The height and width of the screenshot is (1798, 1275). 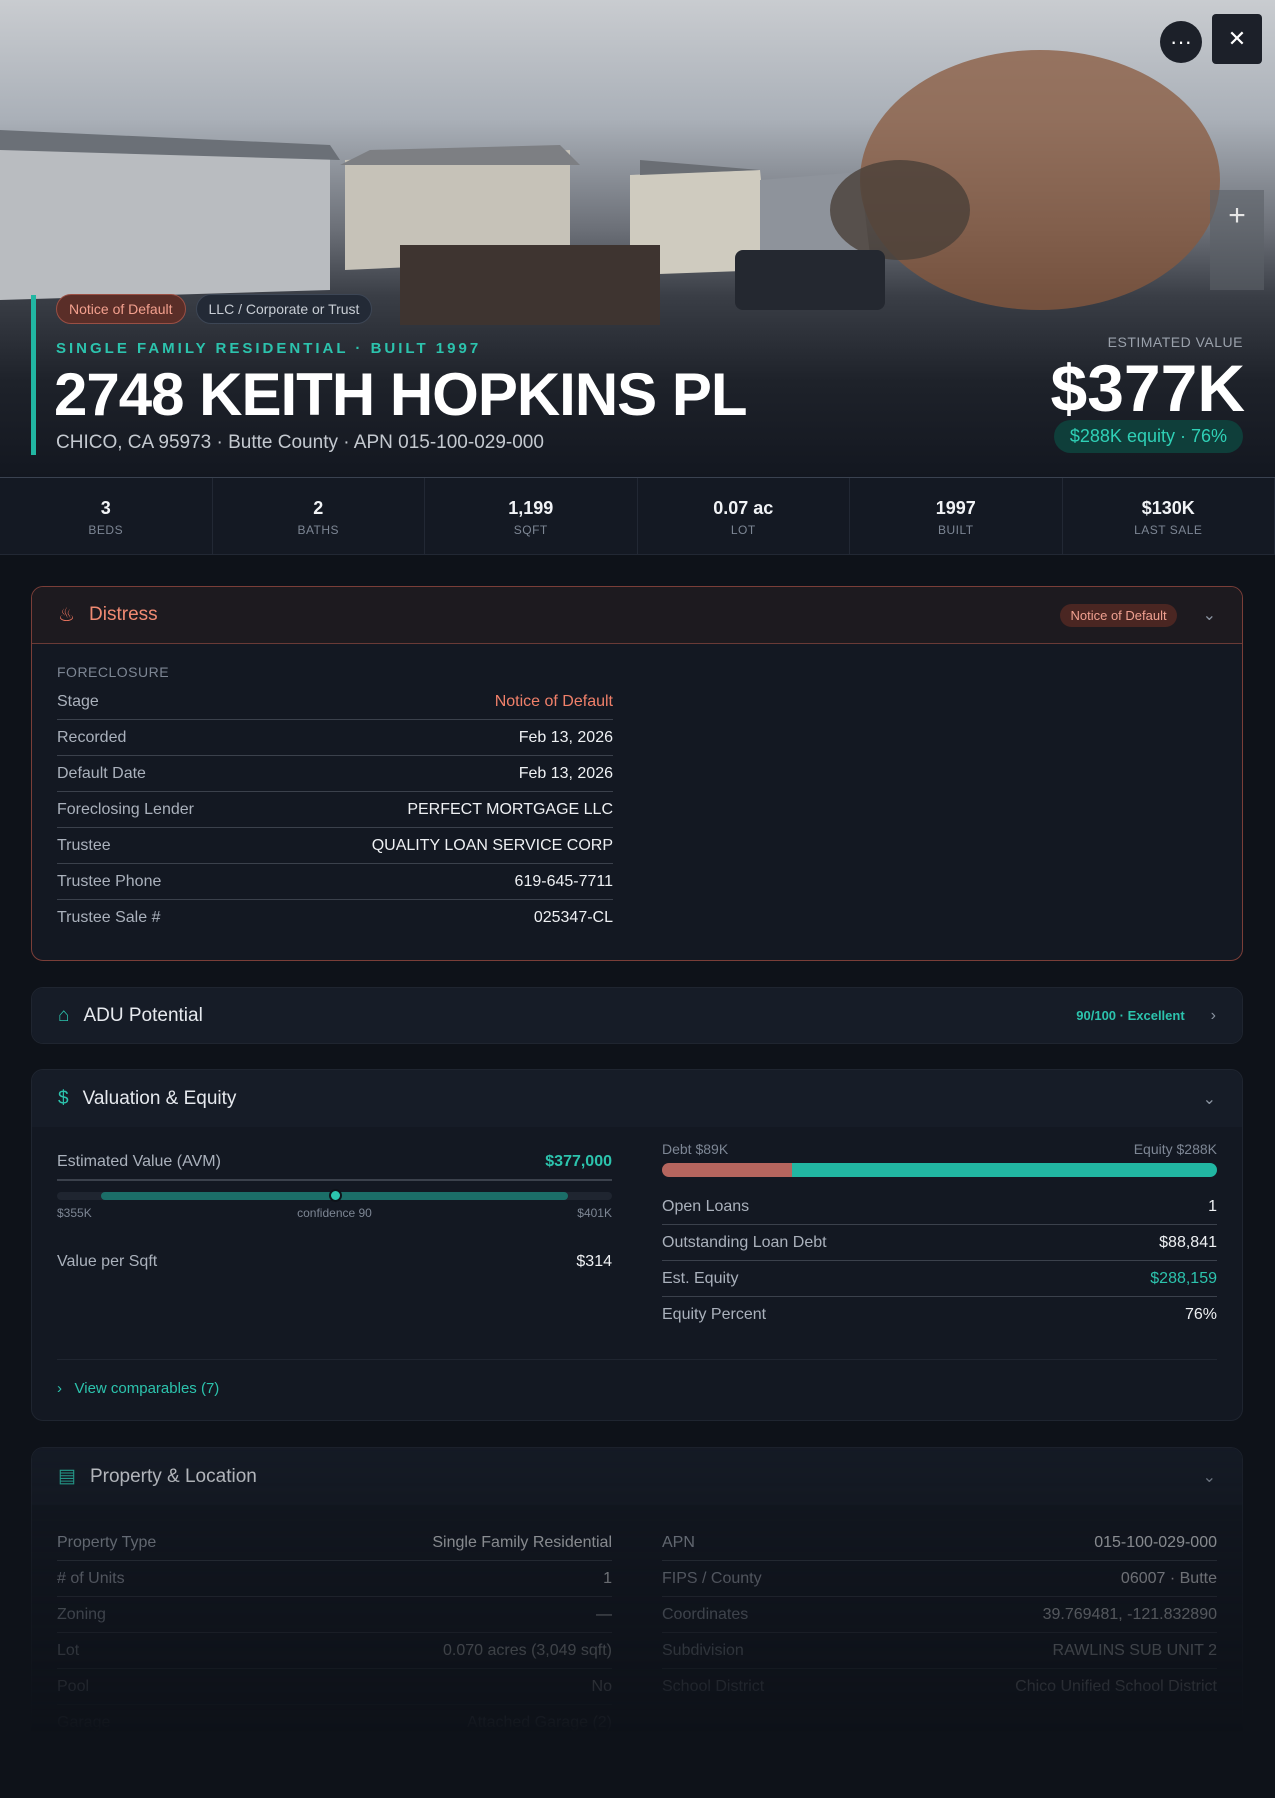 What do you see at coordinates (334, 1543) in the screenshot?
I see `row: Property Type Single Family Residential` at bounding box center [334, 1543].